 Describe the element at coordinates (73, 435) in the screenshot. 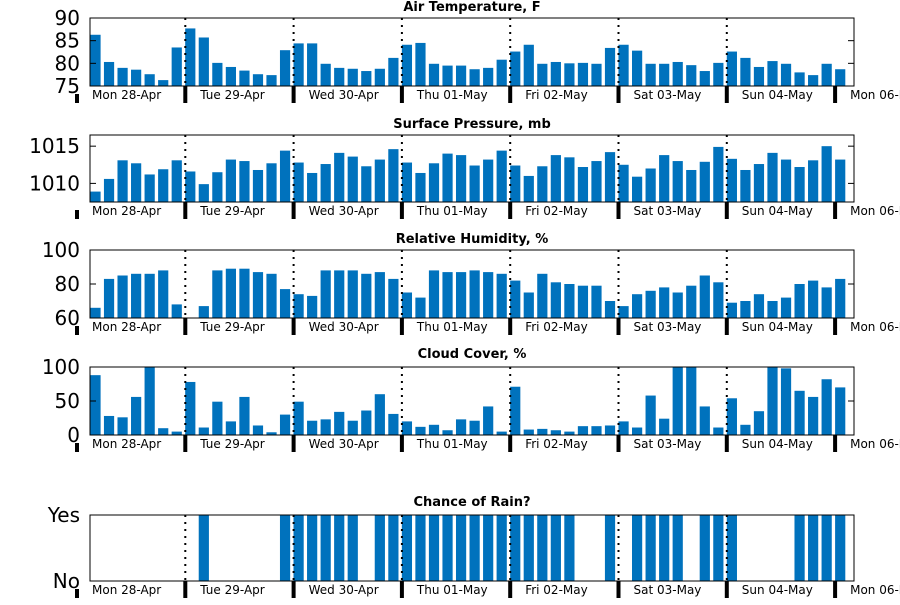

I see `y-tick-label: 0` at that location.